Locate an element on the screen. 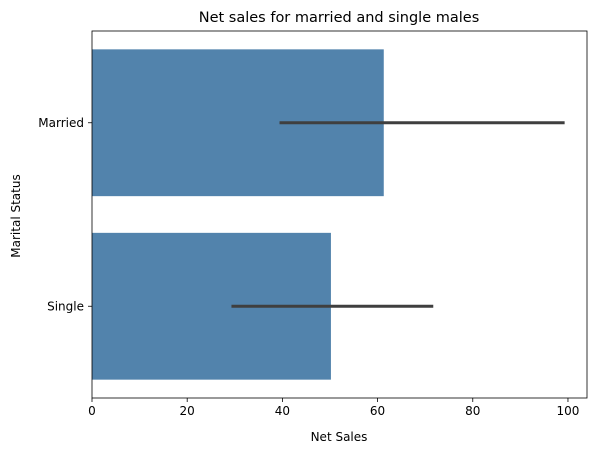 The image size is (598, 453). x-tick-label-0: 0 is located at coordinates (92, 411).